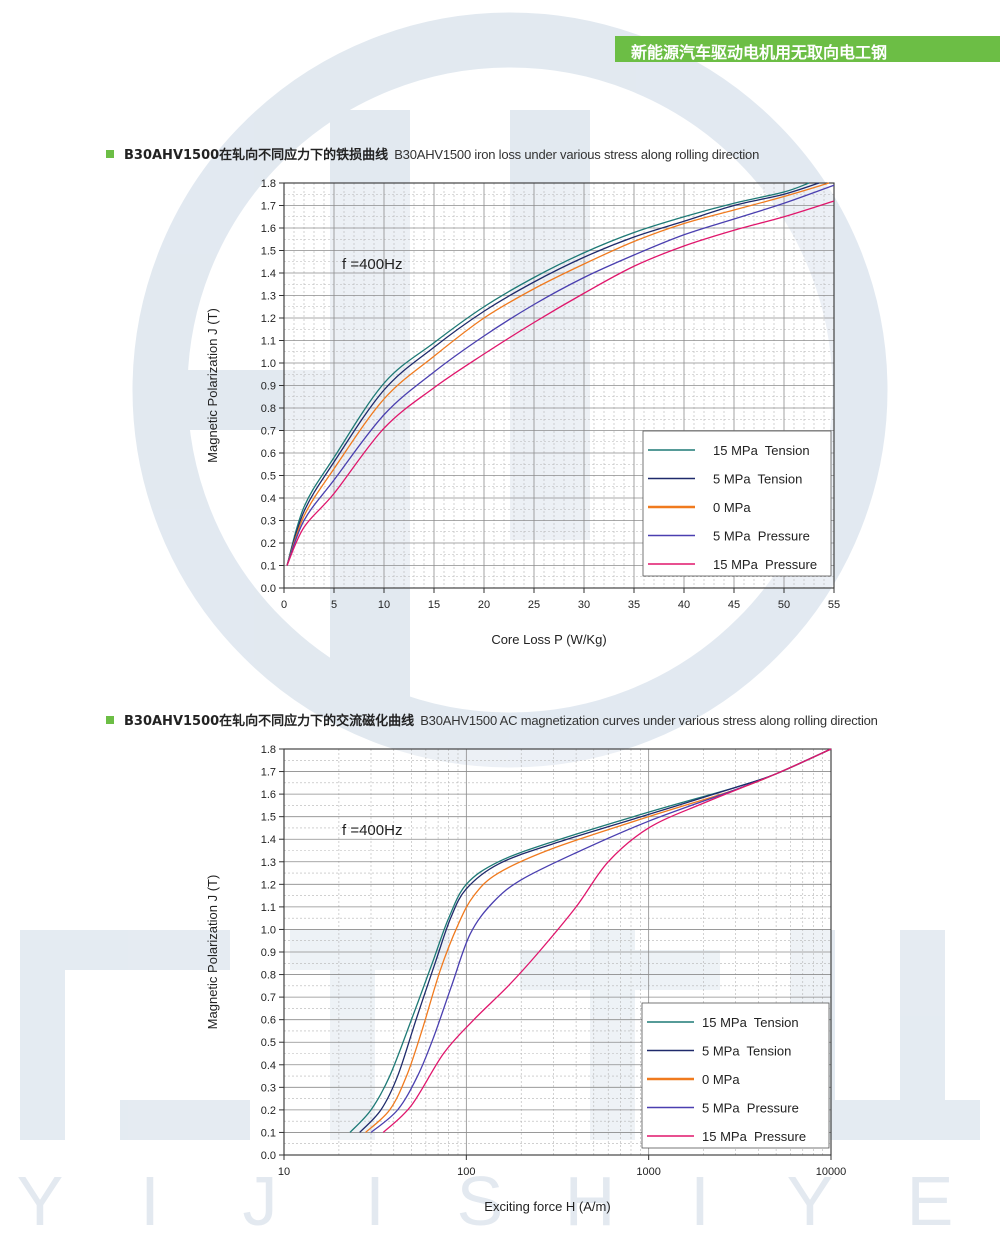 The width and height of the screenshot is (1000, 1257). What do you see at coordinates (256, 155) in the screenshot?
I see `section-title-cn: B30AHV1500在轧向不同应力下的铁损曲线` at bounding box center [256, 155].